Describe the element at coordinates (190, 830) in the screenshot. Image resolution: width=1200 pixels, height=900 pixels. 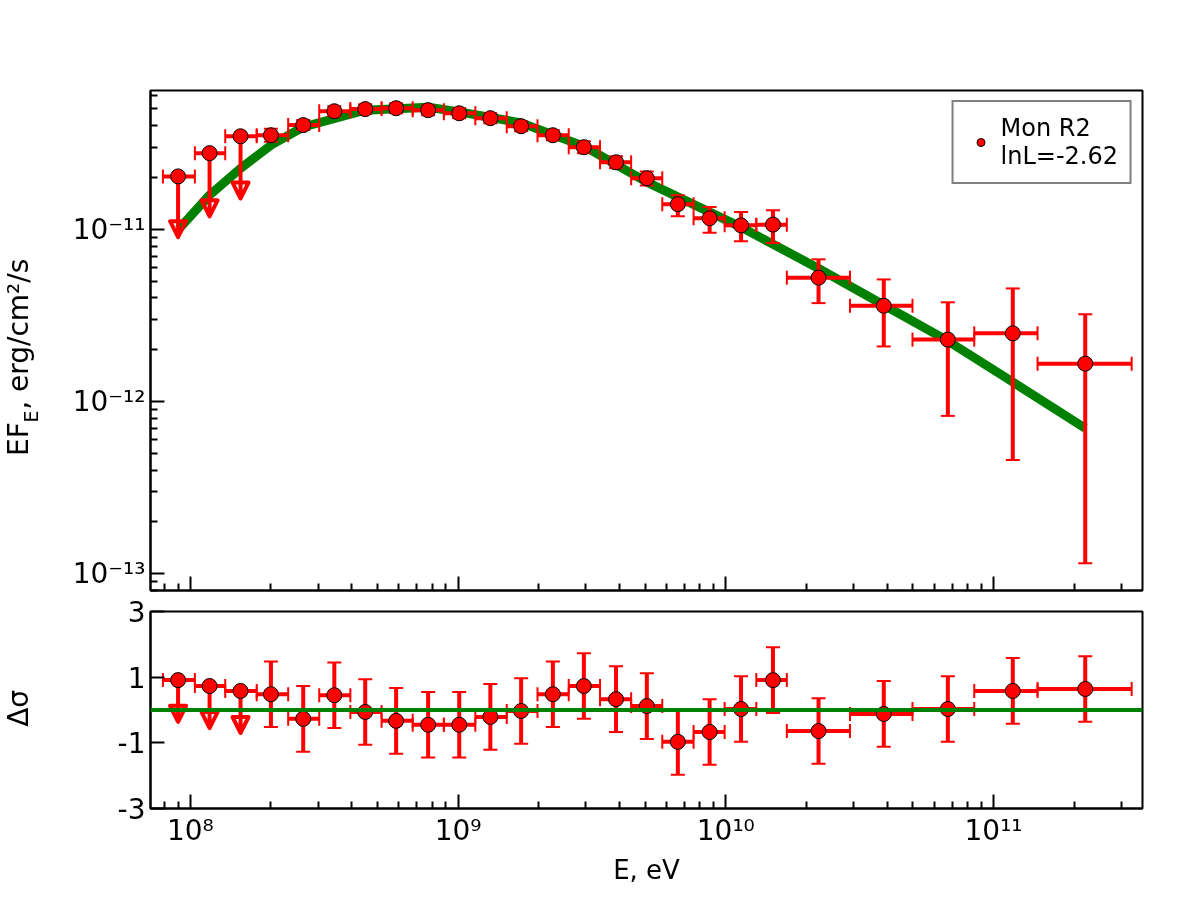
I see `x-tick-label: 10⁸` at that location.